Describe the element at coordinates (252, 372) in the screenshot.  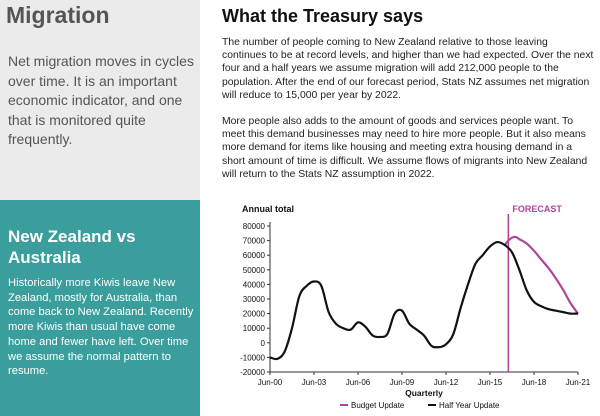
I see `y-tick-label: -20000` at that location.